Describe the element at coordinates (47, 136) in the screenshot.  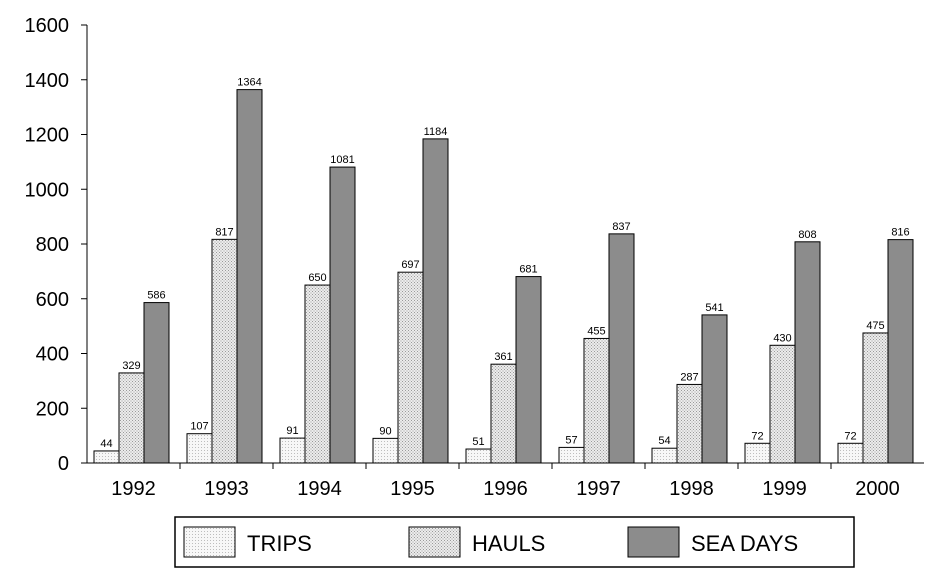
I see `y-tick-label: 1200` at that location.